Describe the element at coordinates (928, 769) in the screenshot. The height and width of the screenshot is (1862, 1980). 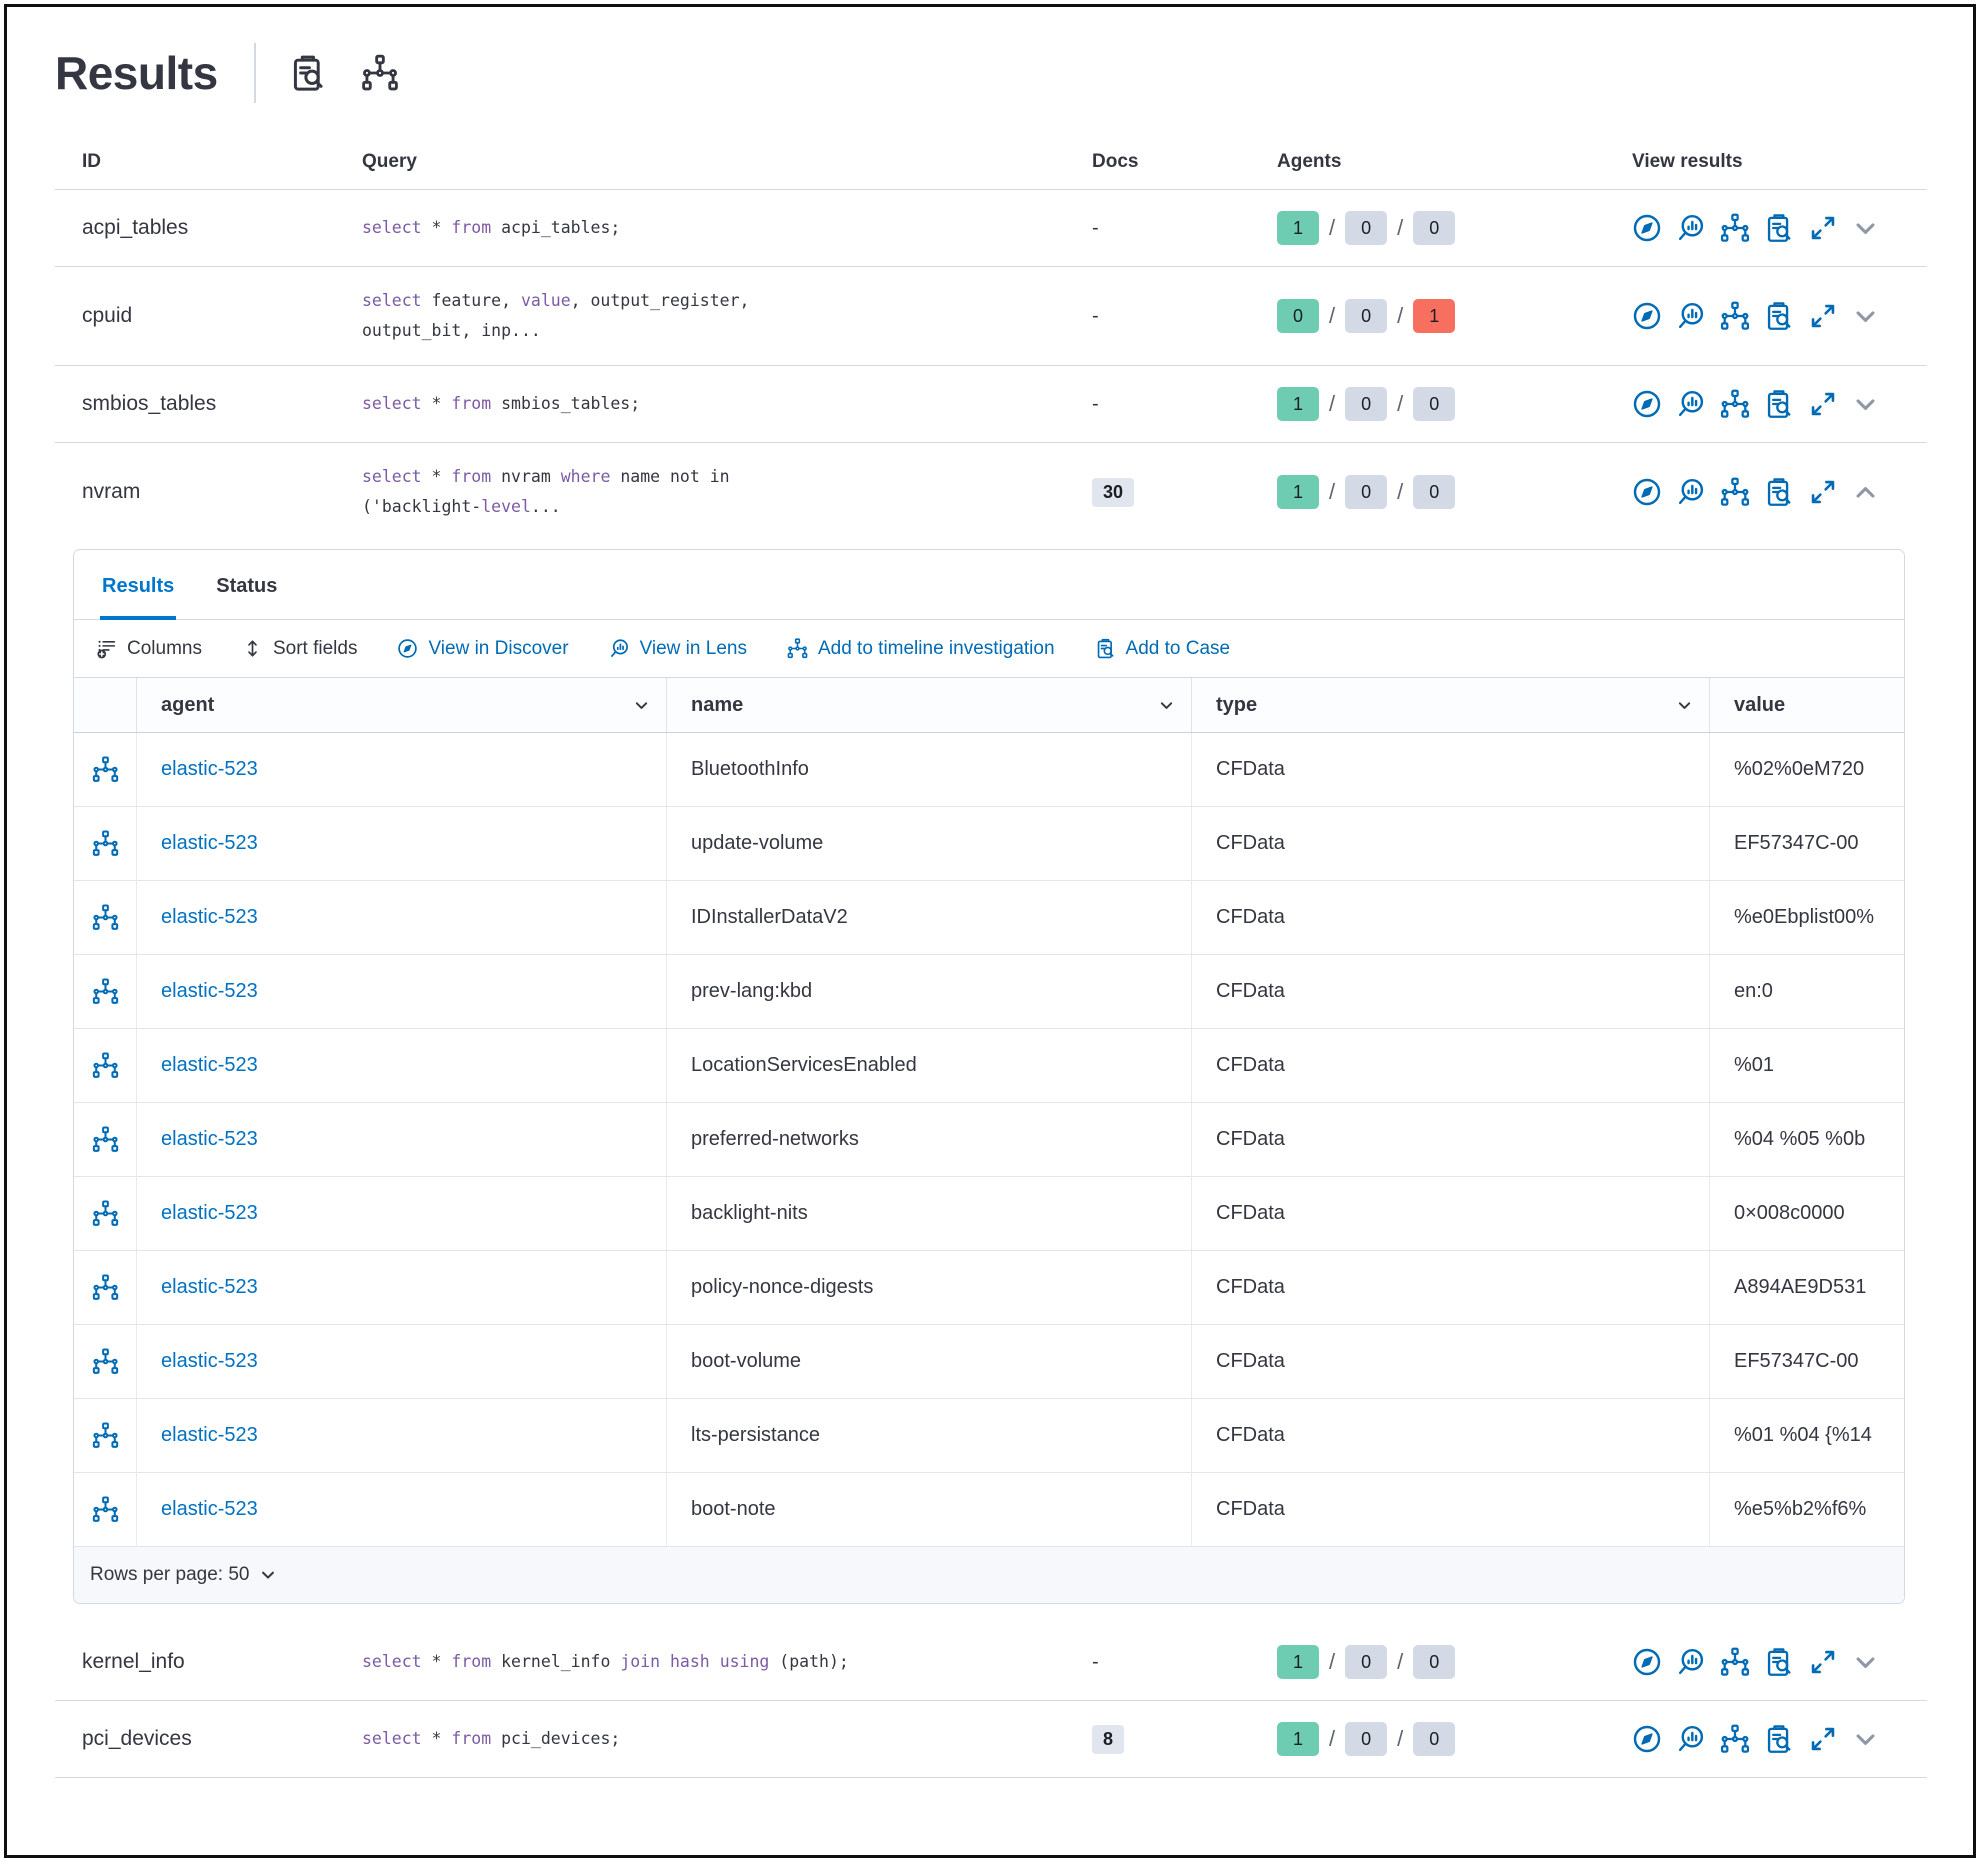
I see `name-cell: BluetoothInfo` at that location.